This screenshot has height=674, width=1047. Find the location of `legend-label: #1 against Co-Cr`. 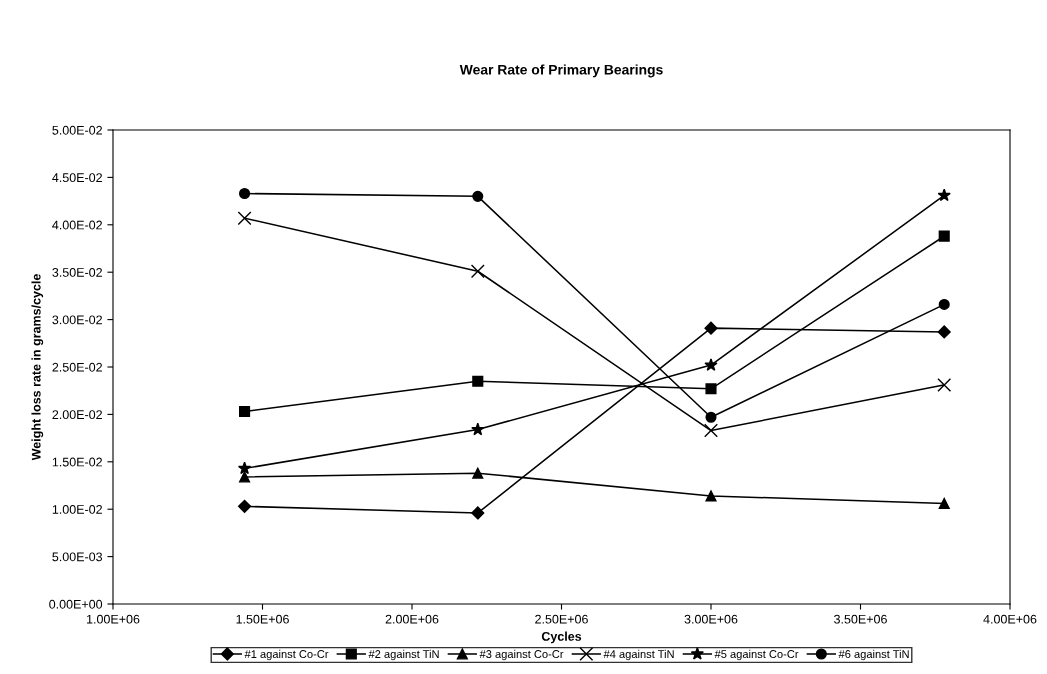

legend-label: #1 against Co-Cr is located at coordinates (286, 655).